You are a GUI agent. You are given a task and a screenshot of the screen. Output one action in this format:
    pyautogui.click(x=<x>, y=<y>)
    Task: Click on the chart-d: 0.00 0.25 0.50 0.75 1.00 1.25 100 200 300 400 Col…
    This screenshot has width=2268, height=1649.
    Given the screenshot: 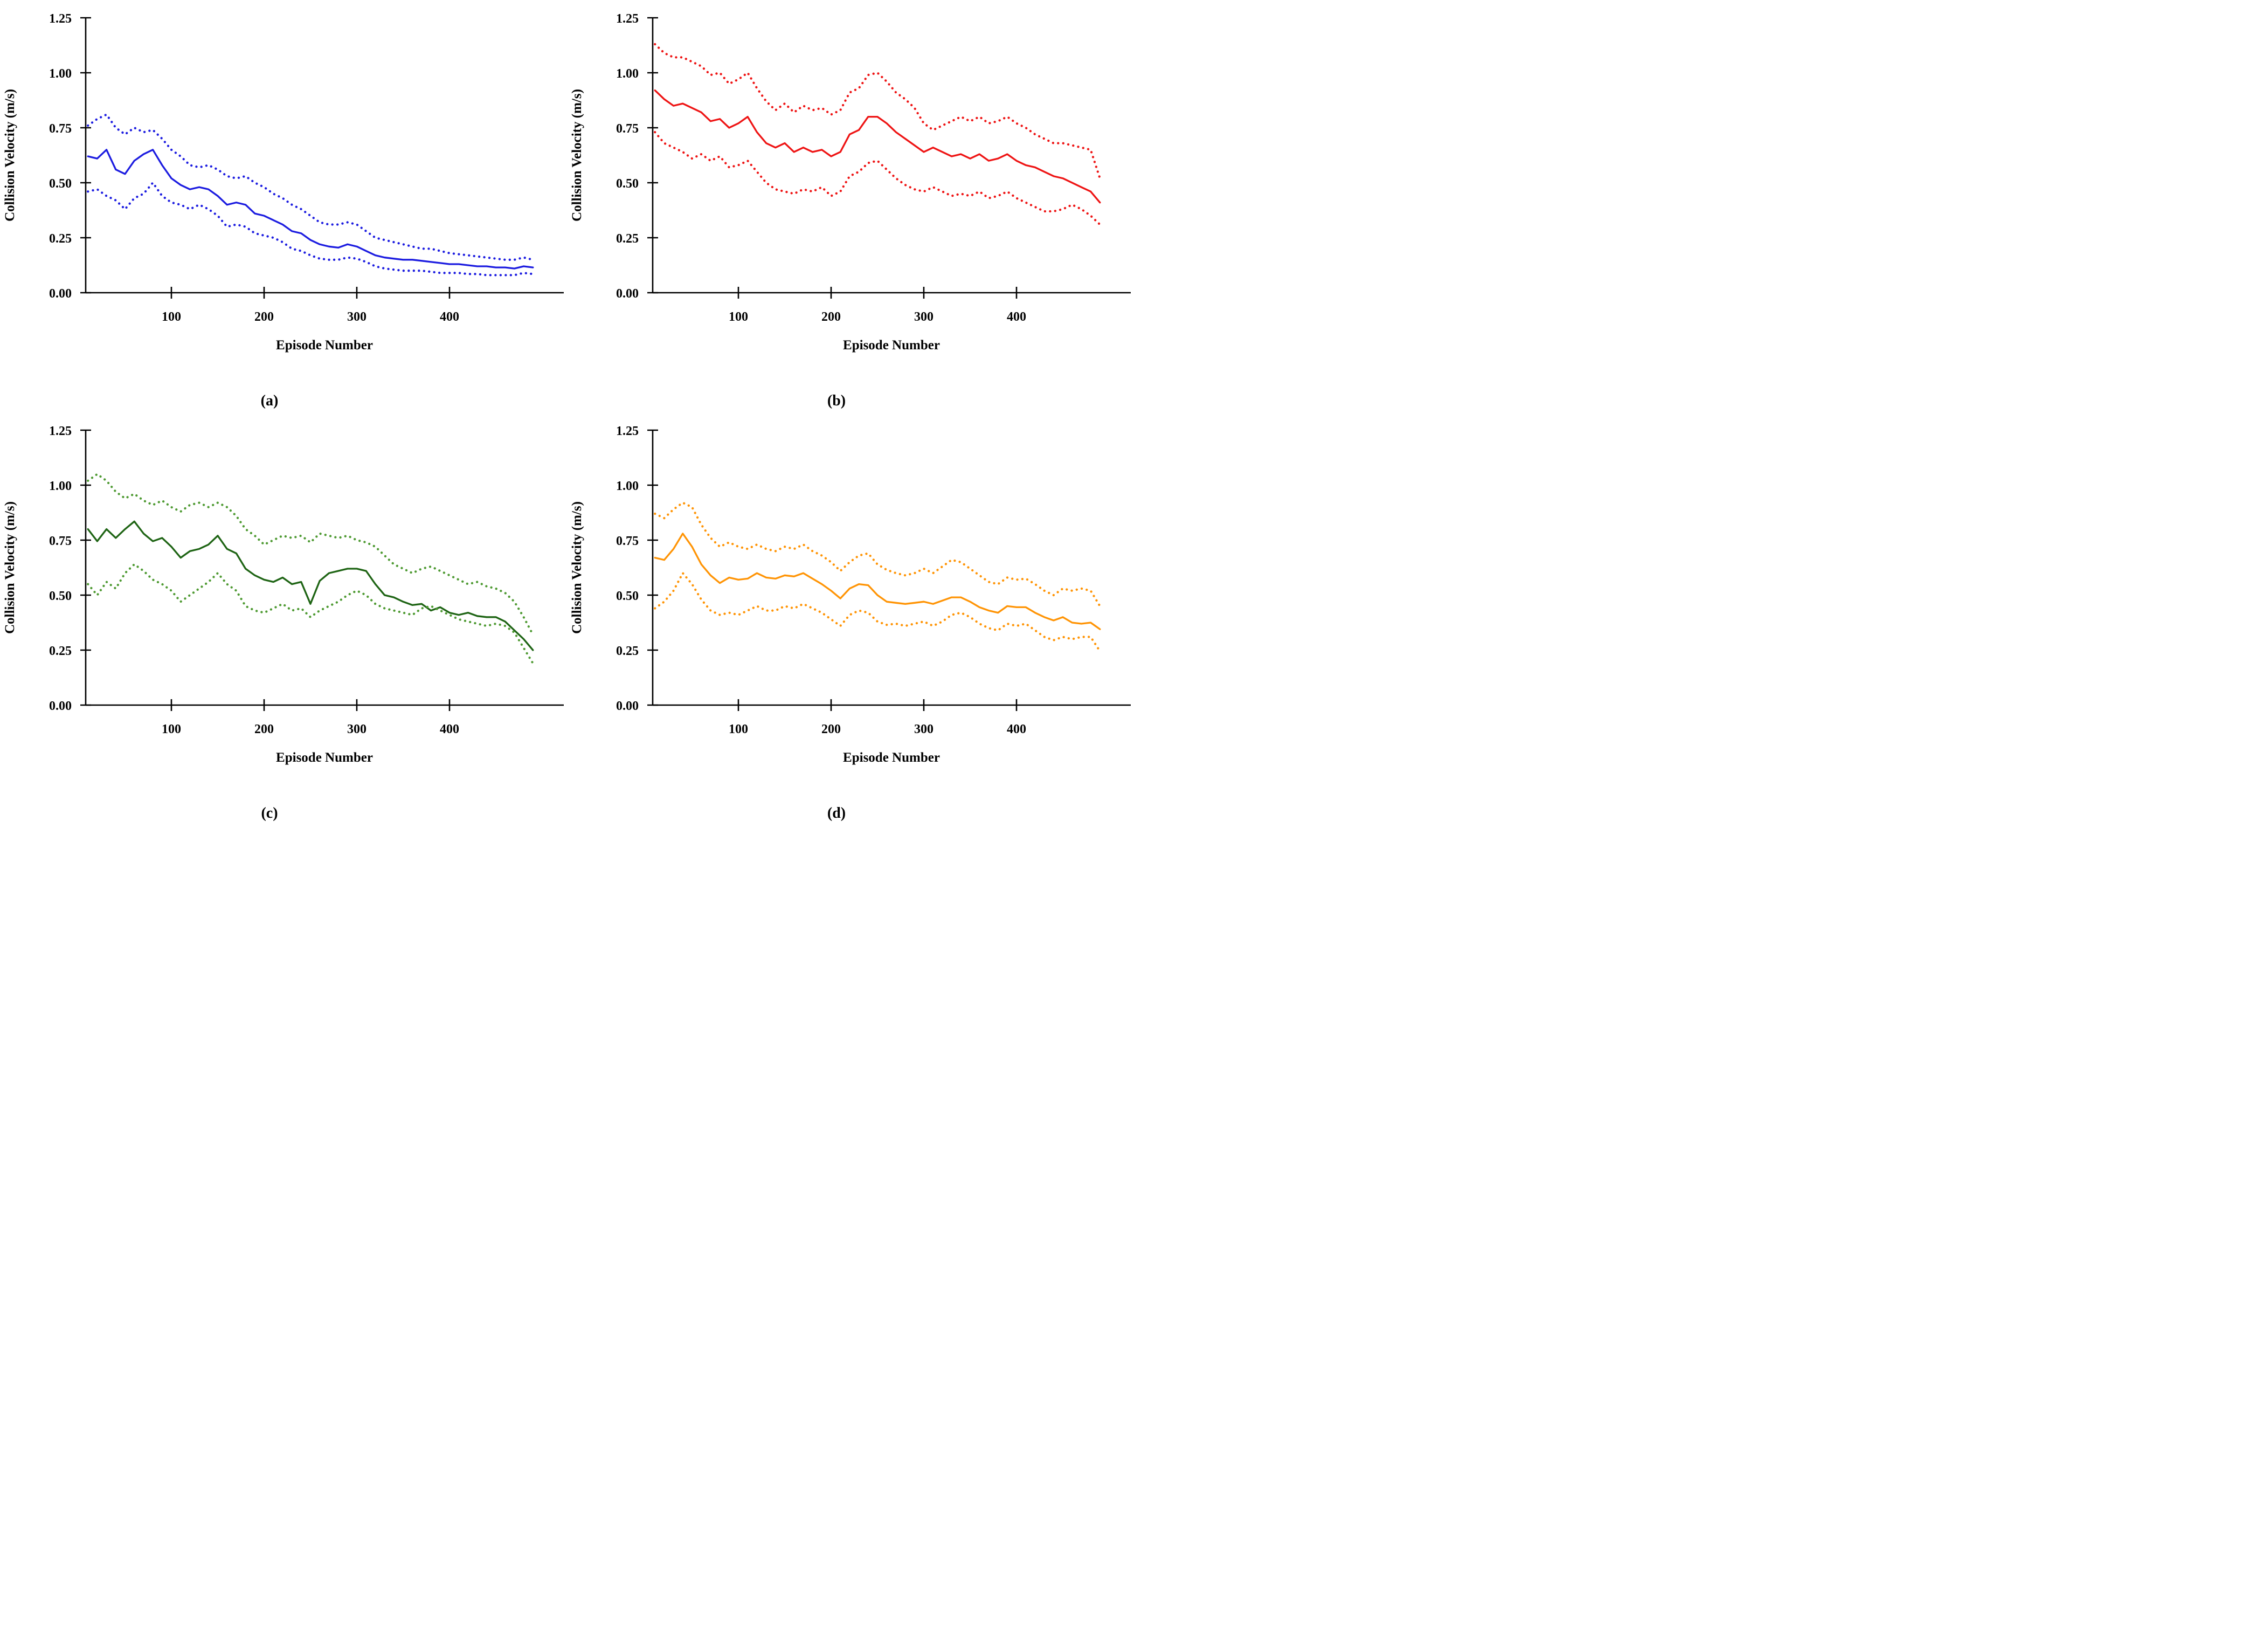 What is the action you would take?
    pyautogui.click(x=850, y=623)
    